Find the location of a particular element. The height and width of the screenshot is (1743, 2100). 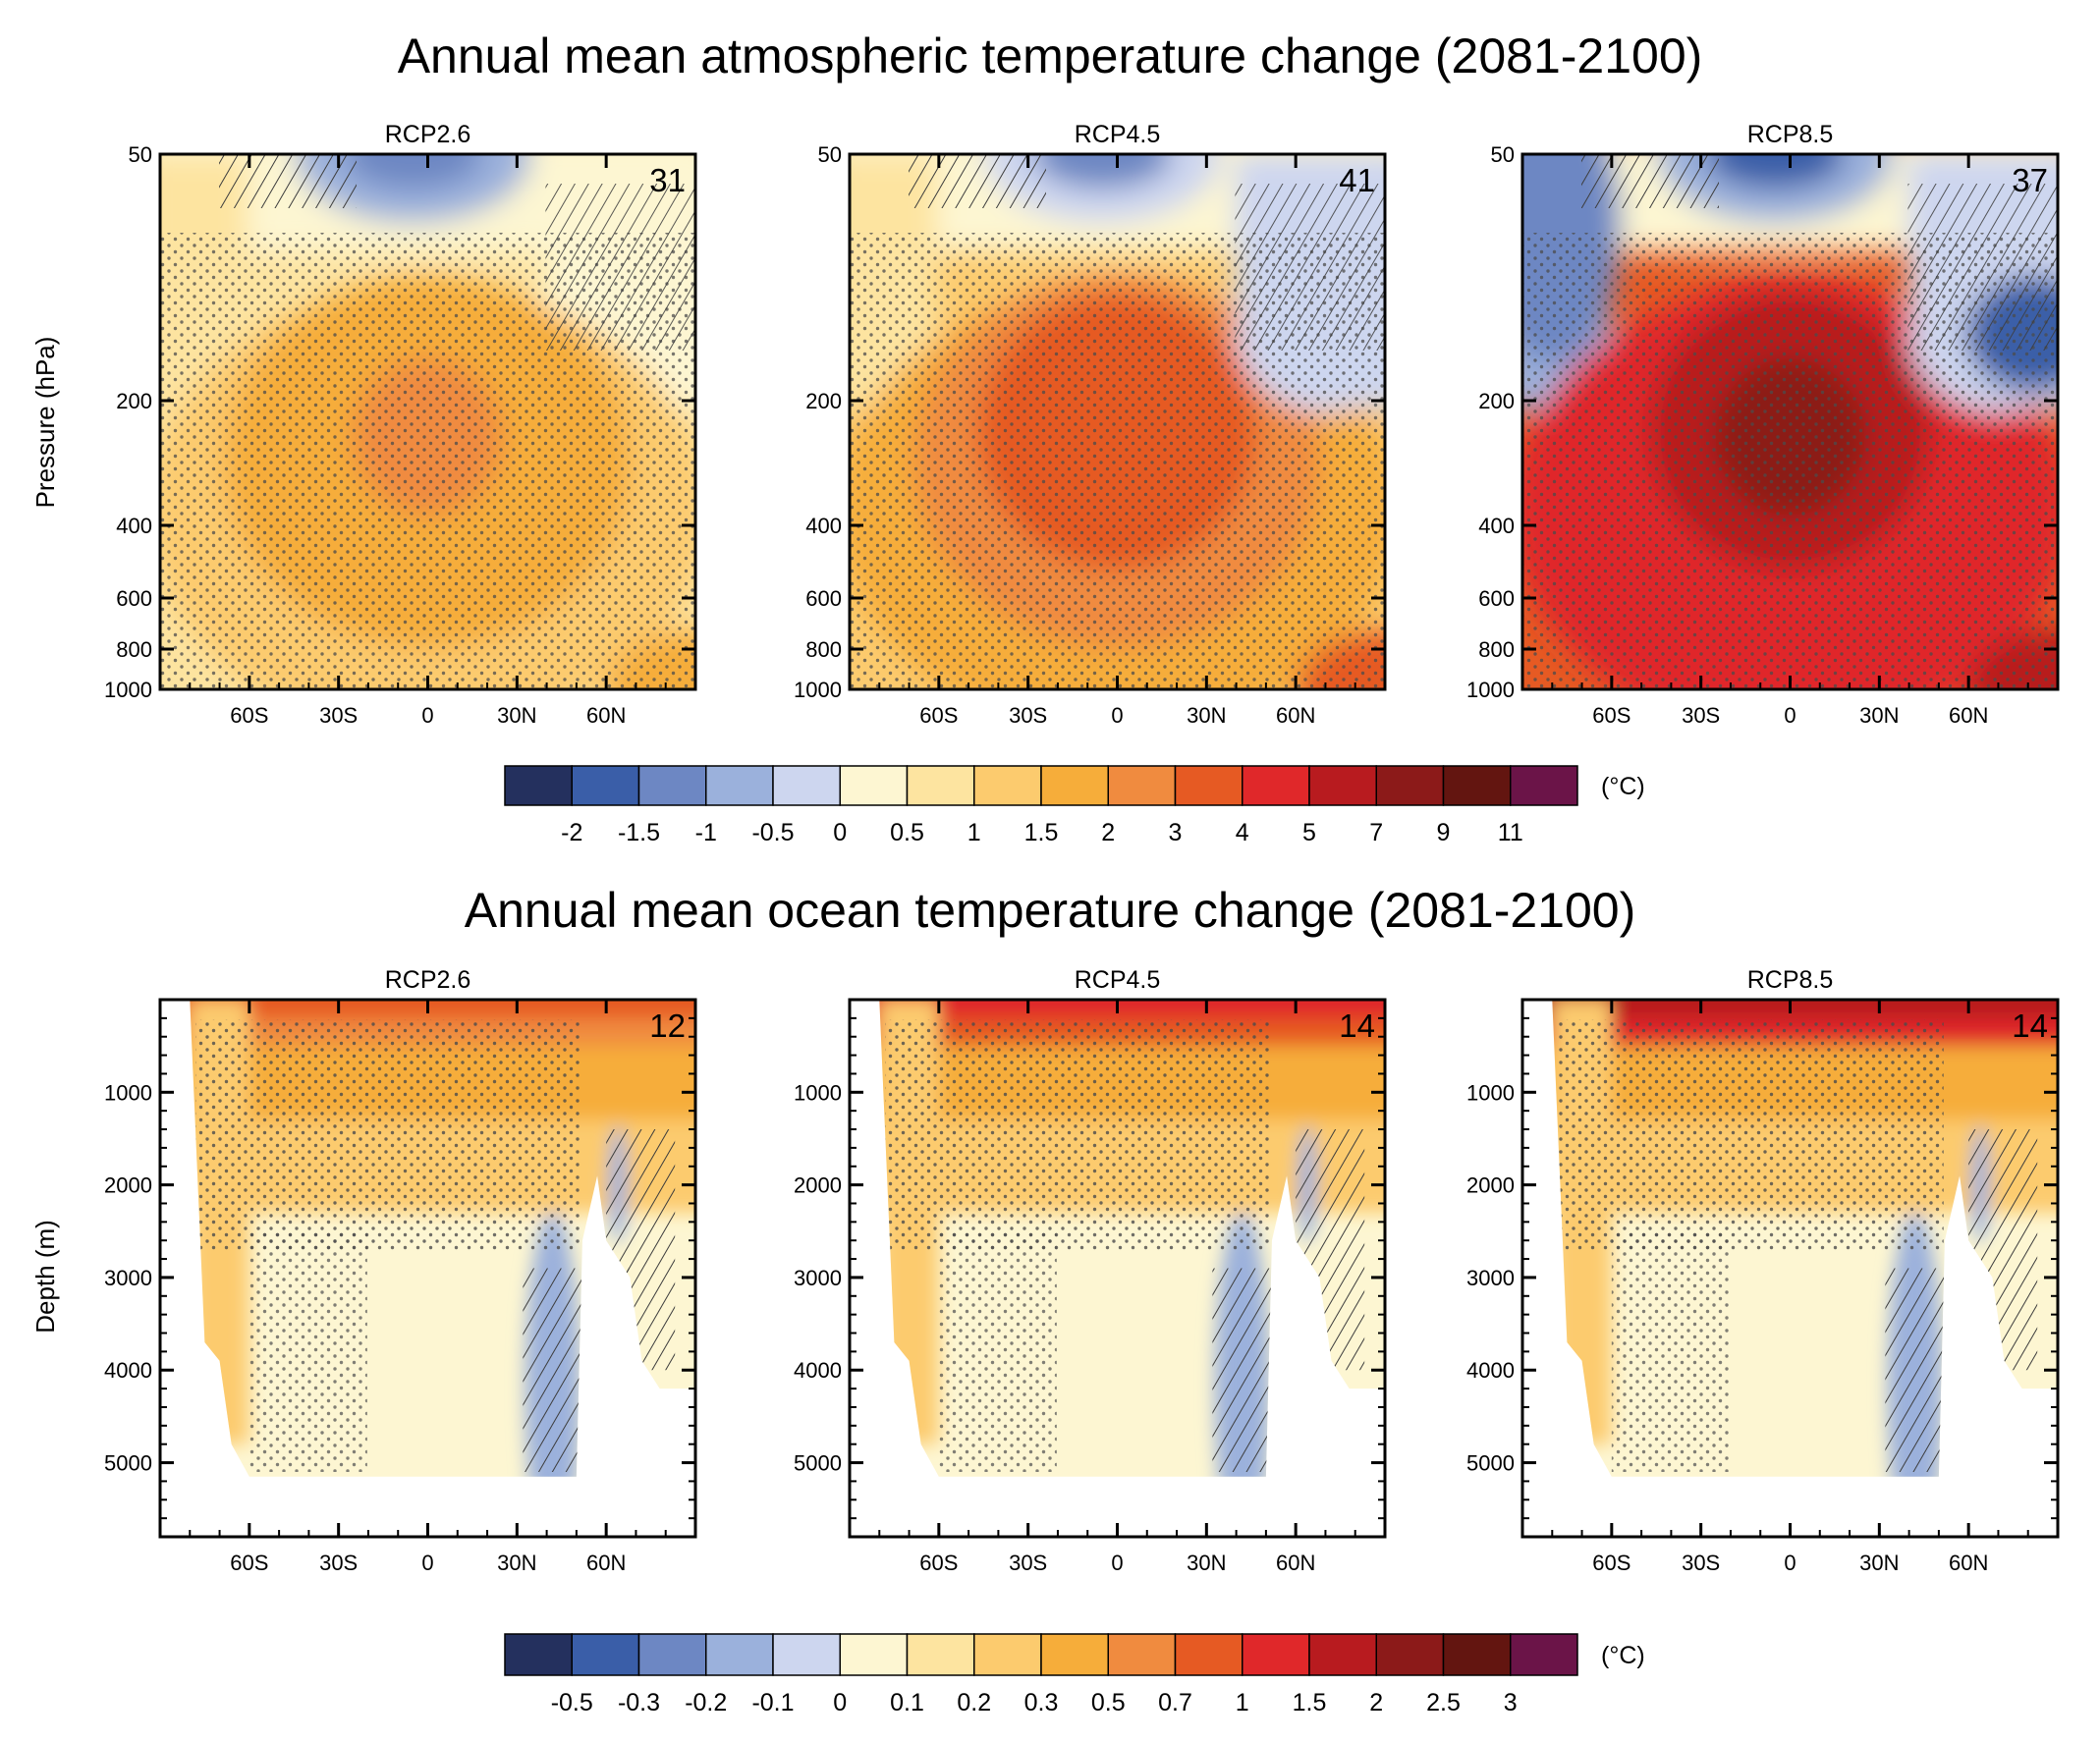

colorbar-label: 3 is located at coordinates (1511, 1702).